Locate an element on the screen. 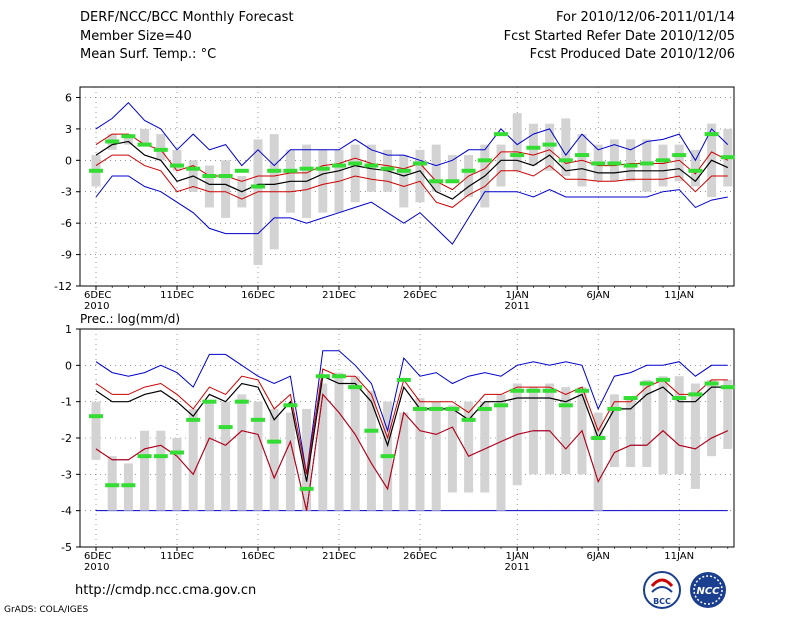 The height and width of the screenshot is (618, 800). temp-xtick-label: 6DEC is located at coordinates (97, 295).